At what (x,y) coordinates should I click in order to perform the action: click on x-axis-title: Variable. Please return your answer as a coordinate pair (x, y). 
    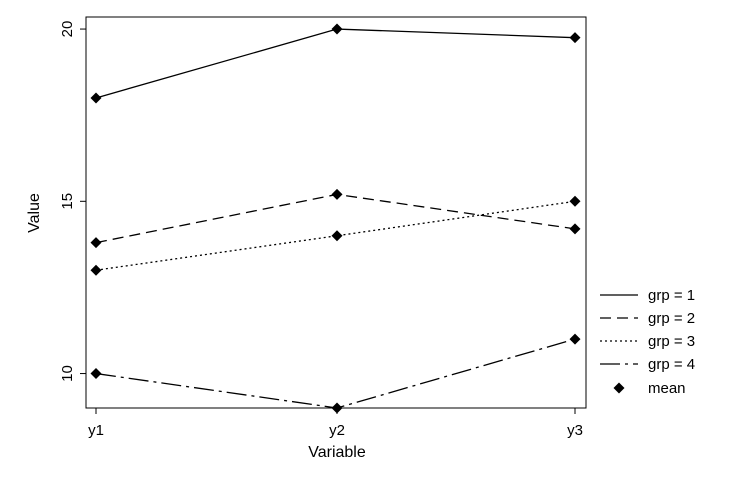
    Looking at the image, I should click on (337, 452).